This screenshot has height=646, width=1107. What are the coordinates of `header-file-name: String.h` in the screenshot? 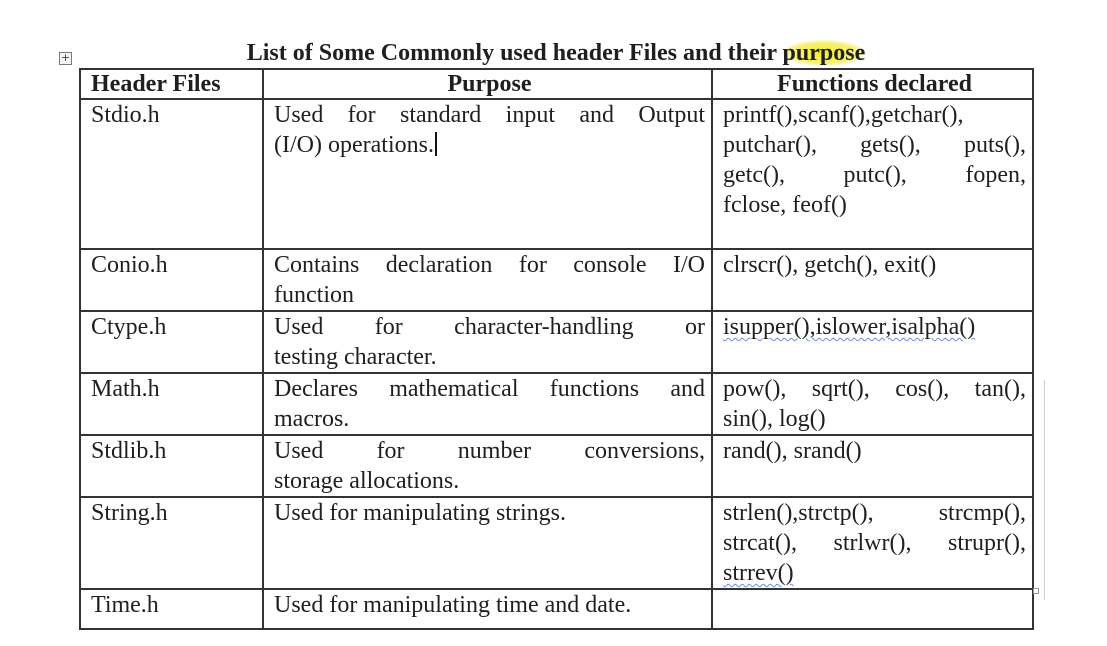 It's located at (129, 513).